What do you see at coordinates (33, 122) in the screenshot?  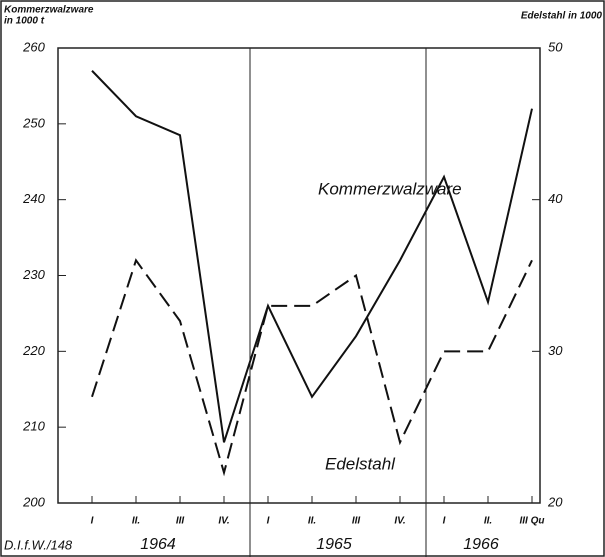 I see `y-tick-label: 250` at bounding box center [33, 122].